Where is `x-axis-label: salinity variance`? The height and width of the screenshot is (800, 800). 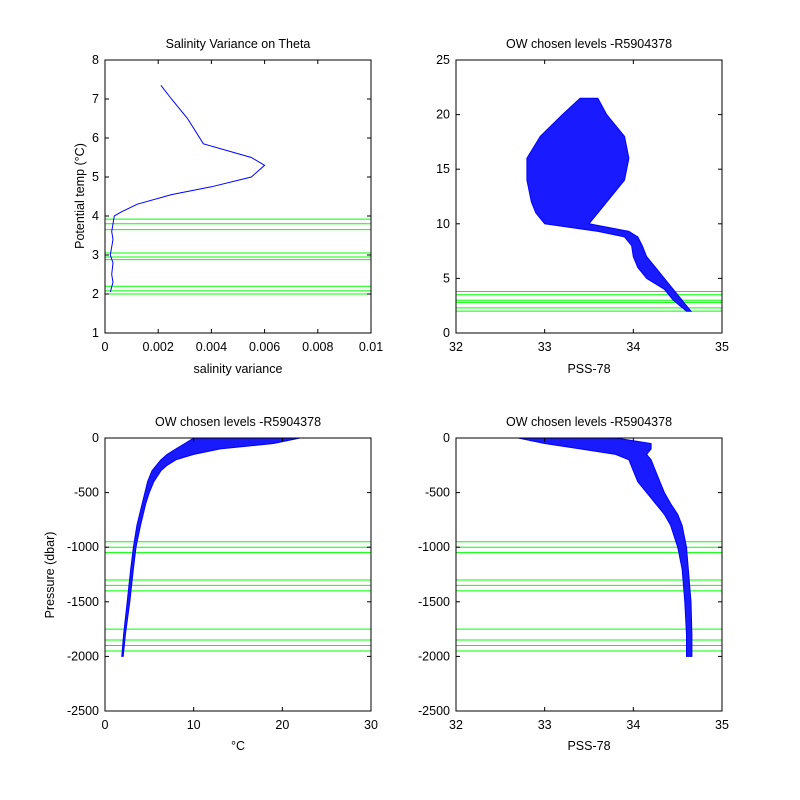
x-axis-label: salinity variance is located at coordinates (238, 369).